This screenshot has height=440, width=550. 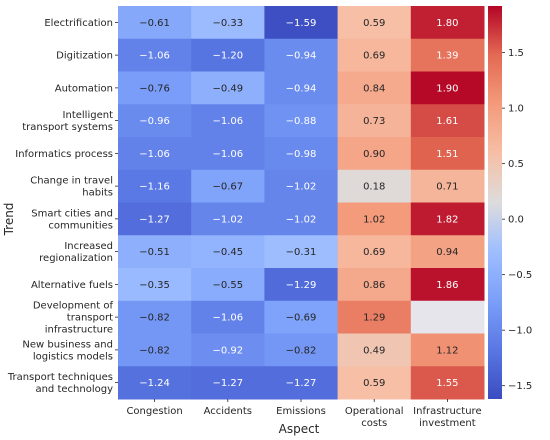 I want to click on y-tick-label: Electrification, so click(x=78, y=23).